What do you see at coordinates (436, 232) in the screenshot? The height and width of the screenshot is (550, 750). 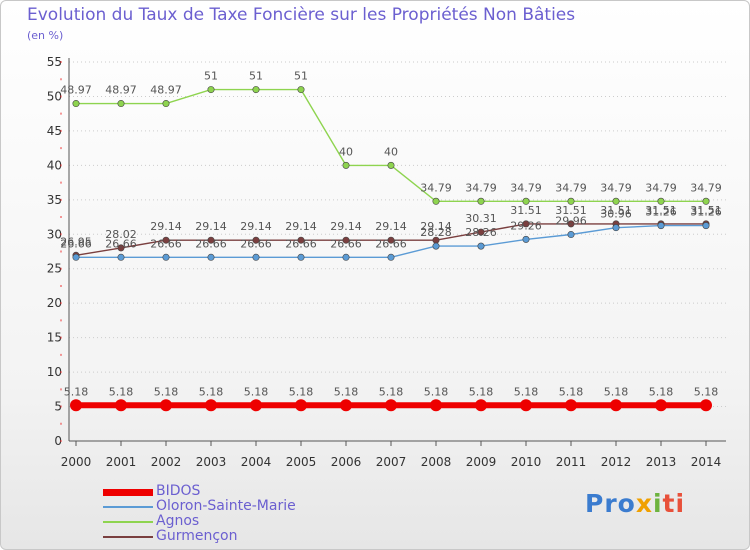 I see `data-label: 28.28` at bounding box center [436, 232].